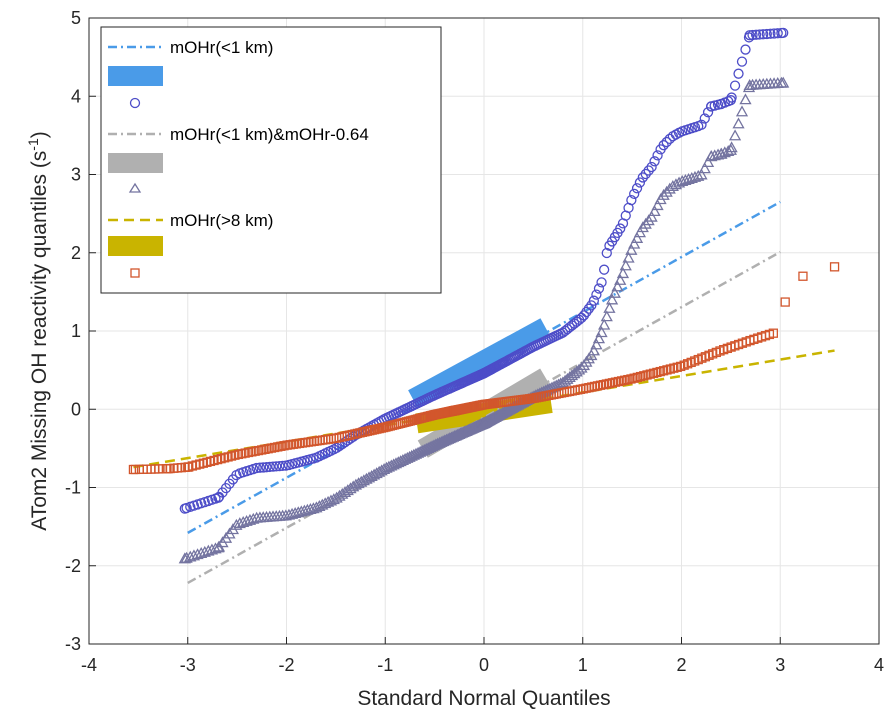  What do you see at coordinates (483, 698) in the screenshot?
I see `x-axis-label: Standard Normal Quantiles` at bounding box center [483, 698].